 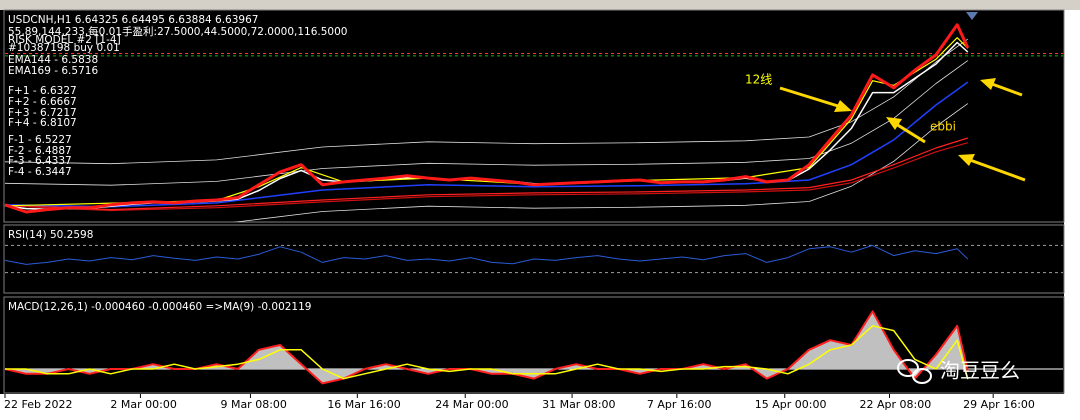 I want to click on indicator-label: F-2 - 6.4887, so click(x=40, y=151).